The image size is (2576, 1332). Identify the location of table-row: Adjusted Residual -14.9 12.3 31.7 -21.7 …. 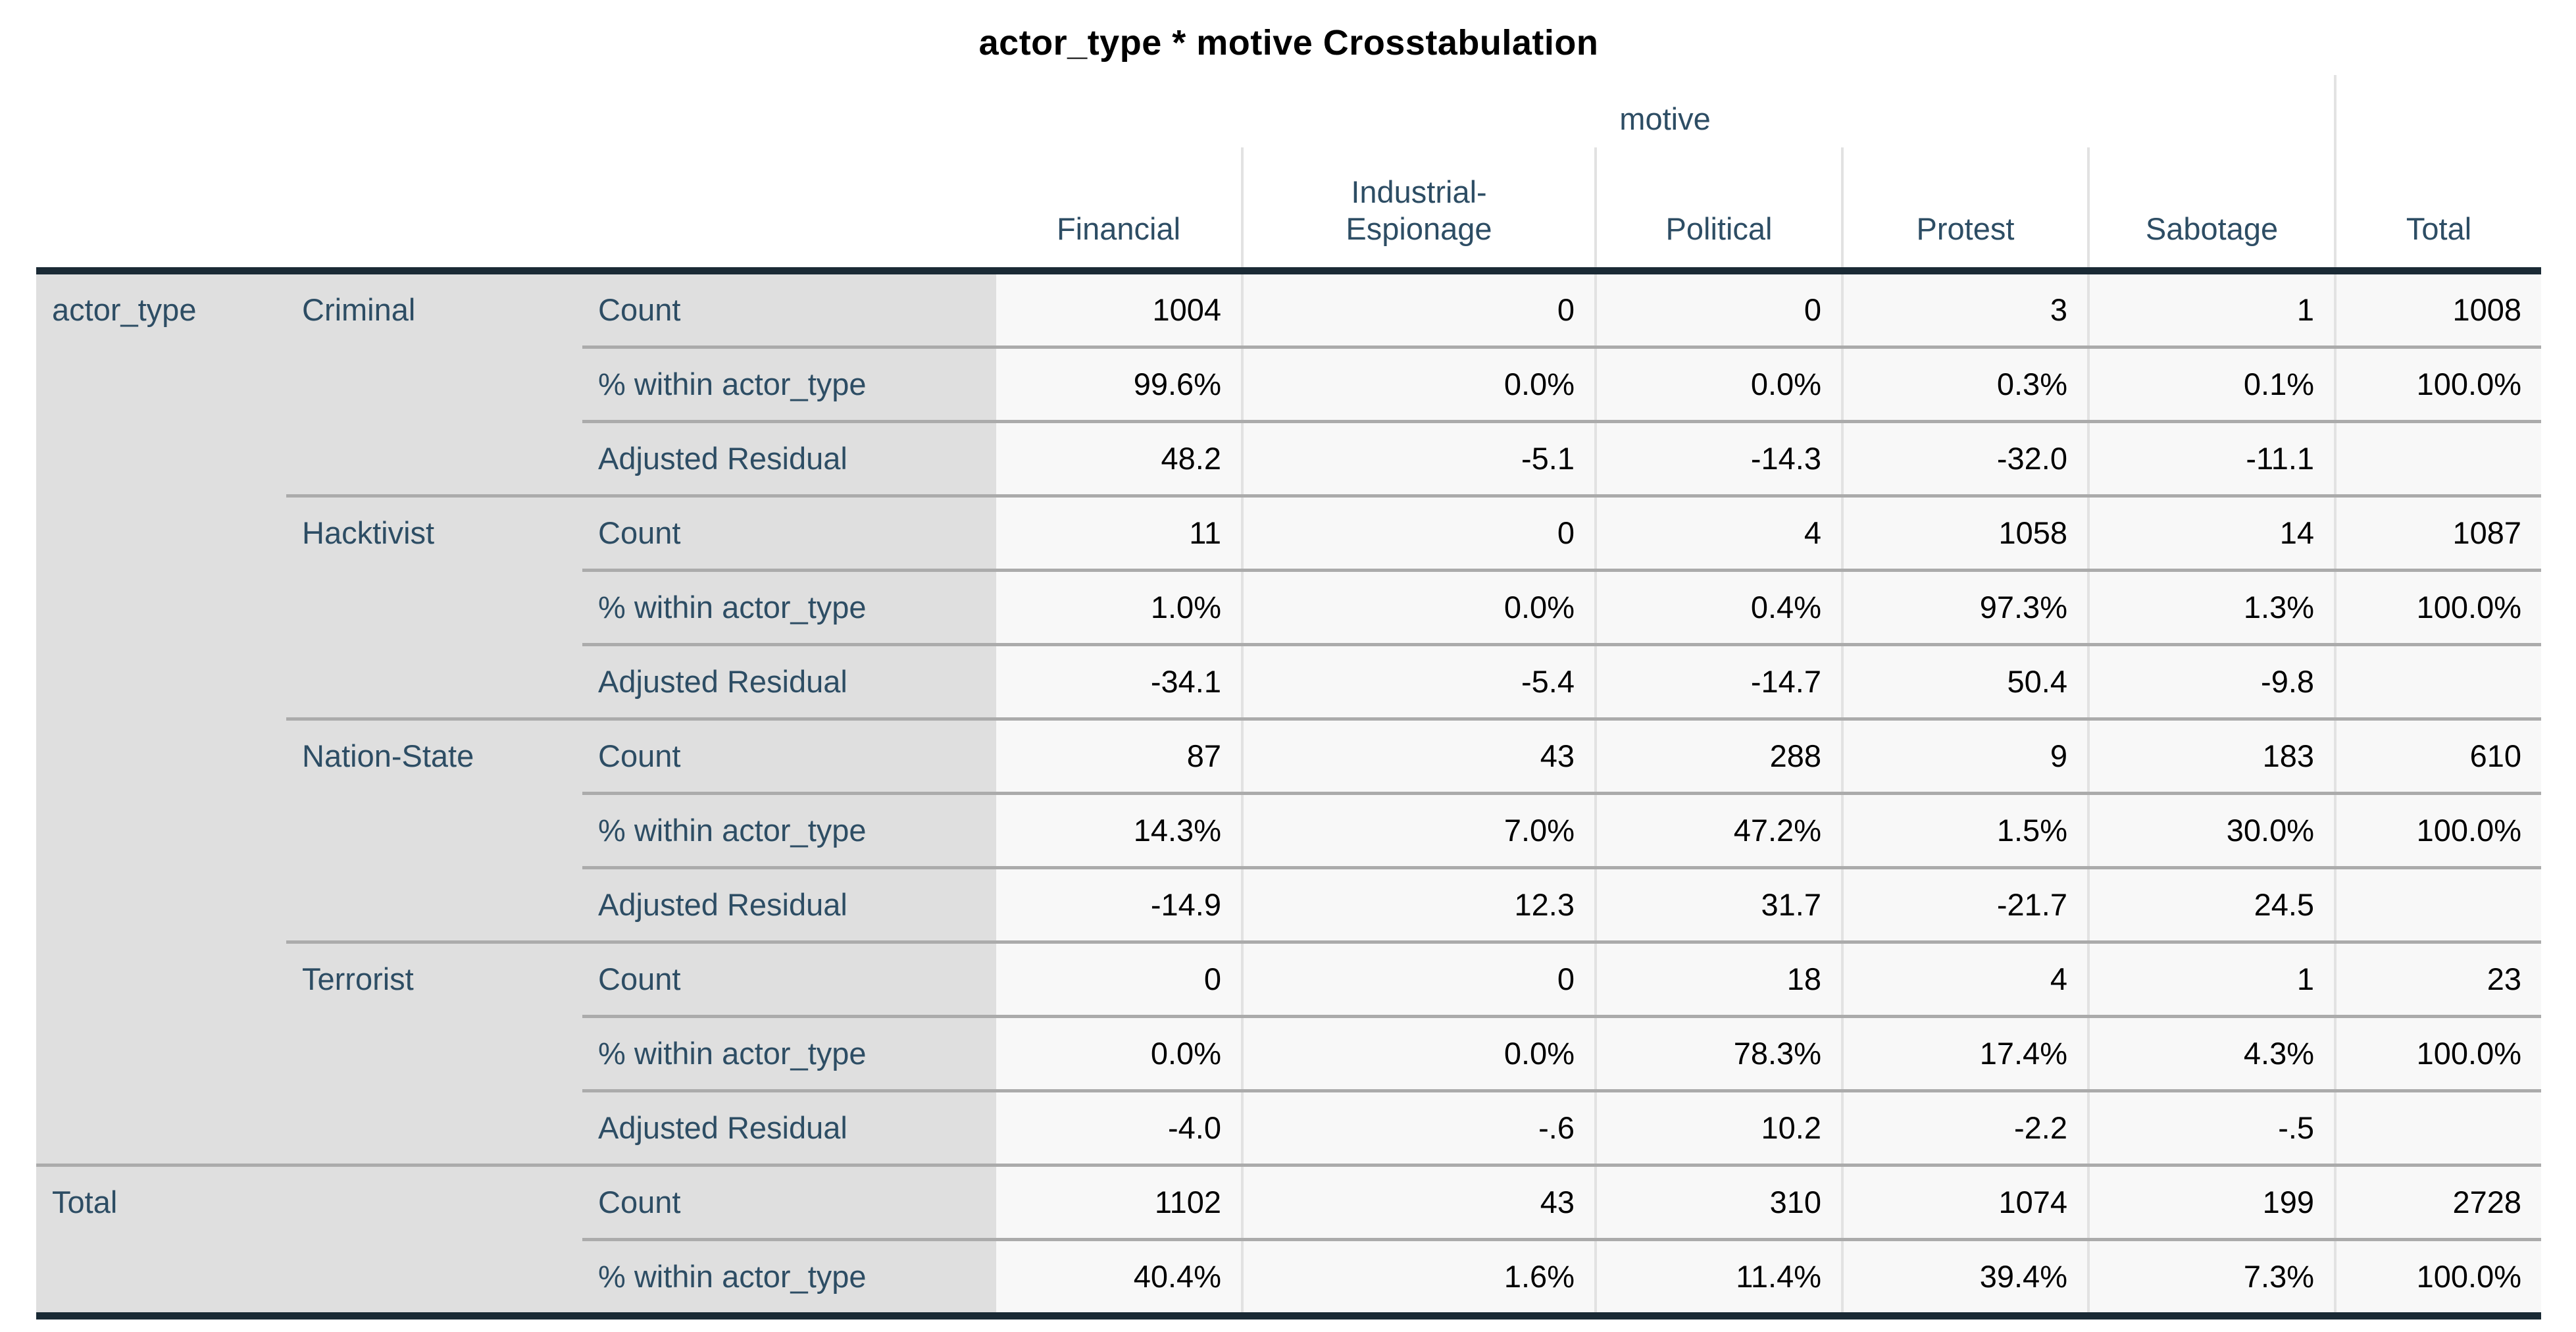
(1289, 903).